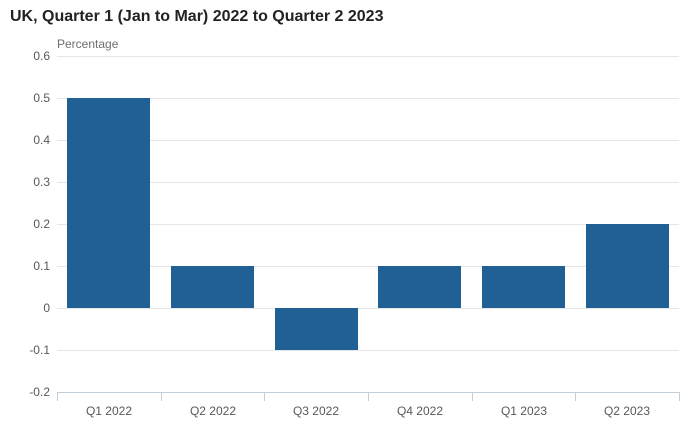 This screenshot has width=696, height=446. What do you see at coordinates (41, 182) in the screenshot?
I see `y-axis-tick-label: 0.3` at bounding box center [41, 182].